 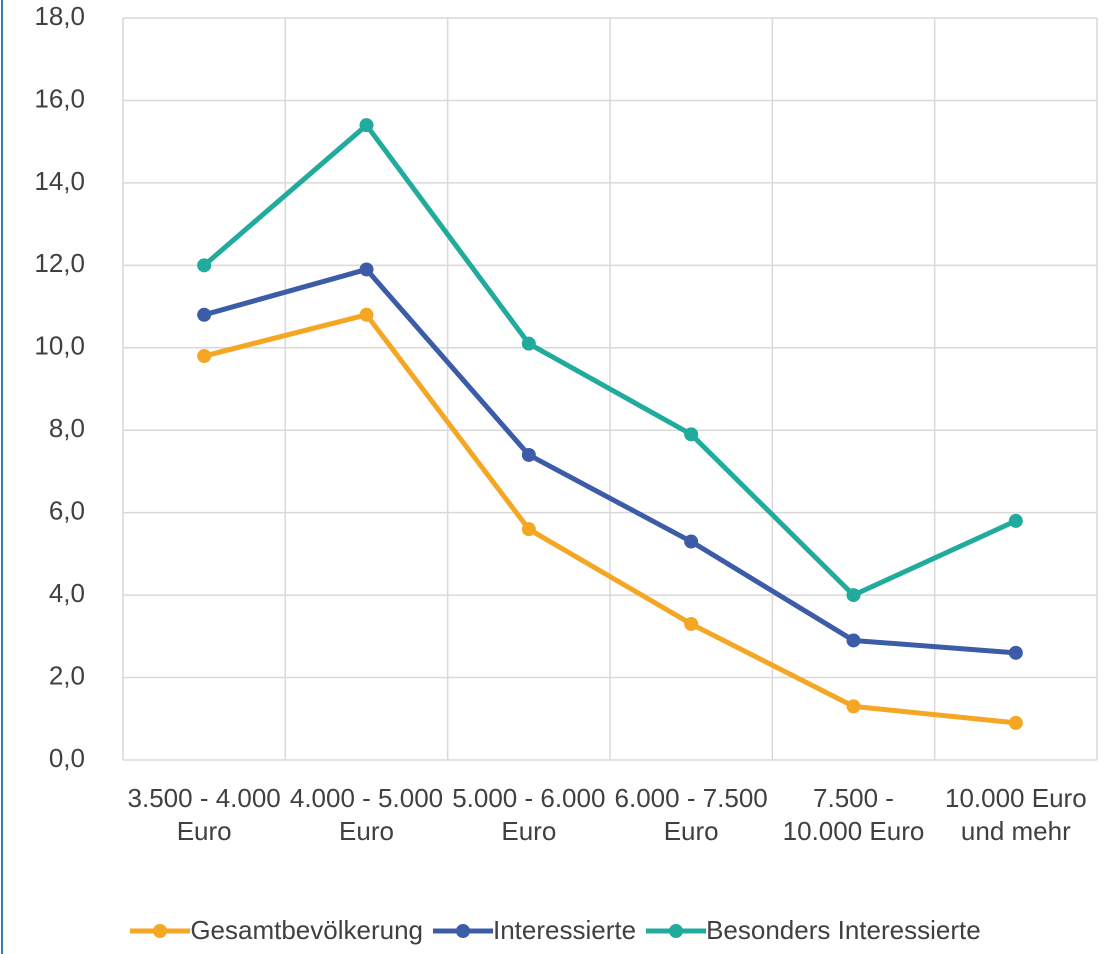 I want to click on legend-entry: Gesamtbevölkerung, so click(x=276, y=930).